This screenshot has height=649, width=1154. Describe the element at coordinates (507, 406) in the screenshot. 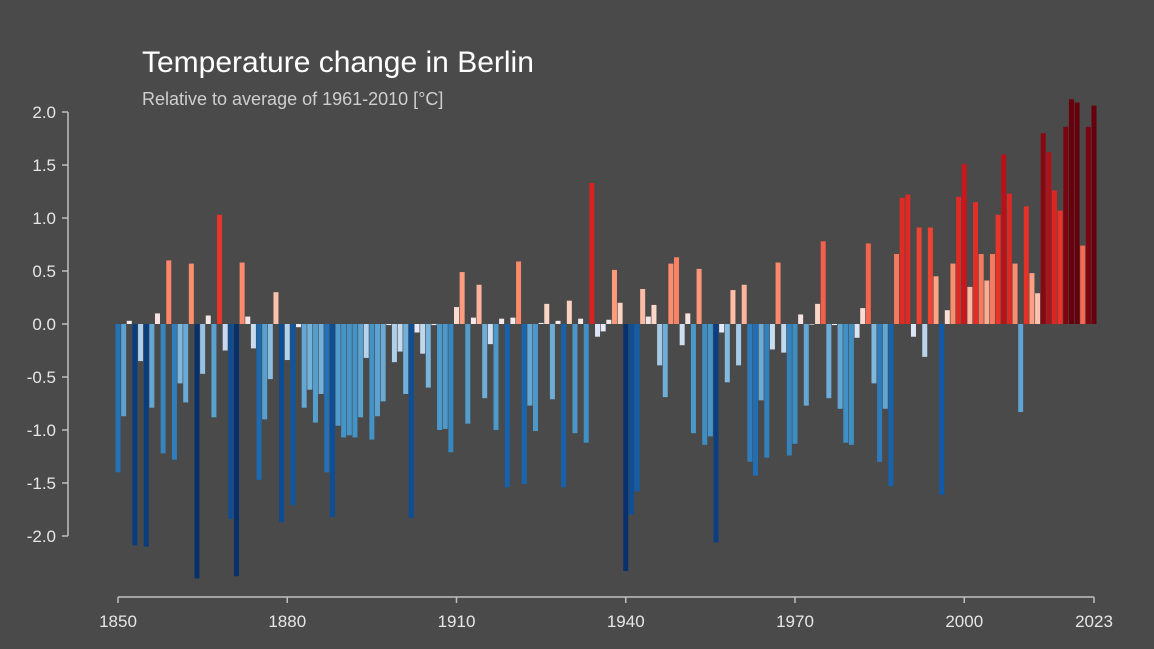

I see `bar-1919` at that location.